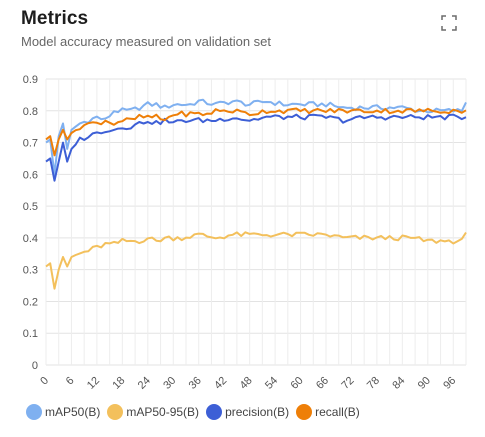 The image size is (485, 437). Describe the element at coordinates (30, 144) in the screenshot. I see `y-tick-label: 0.7` at that location.